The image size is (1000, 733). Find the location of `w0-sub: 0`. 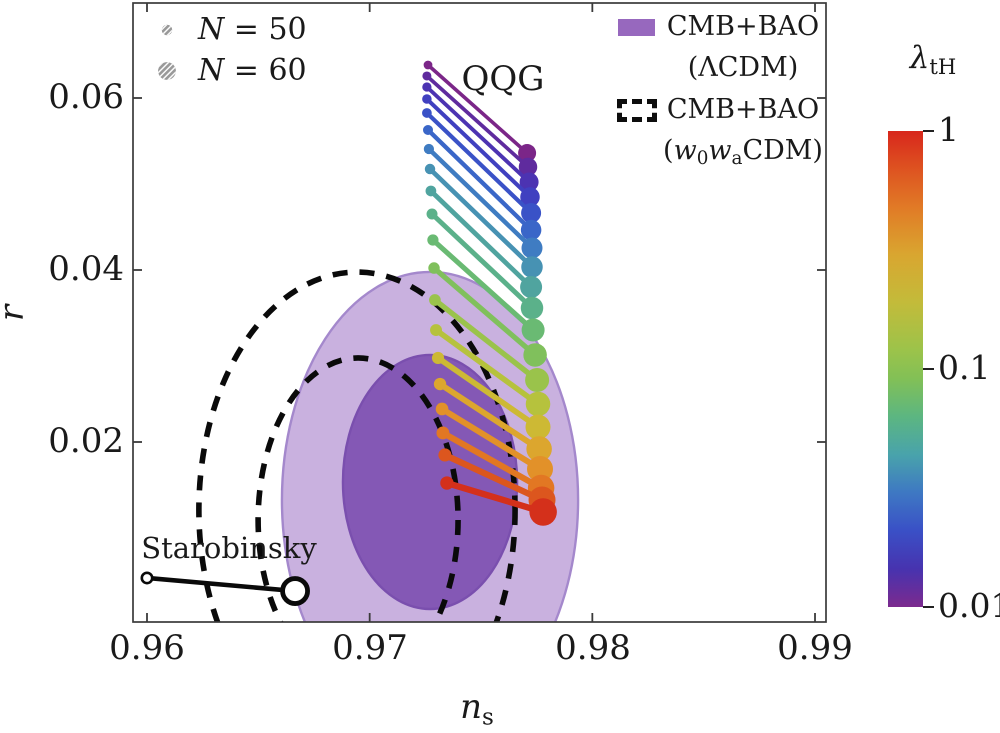

w0-sub: 0 is located at coordinates (702, 159).